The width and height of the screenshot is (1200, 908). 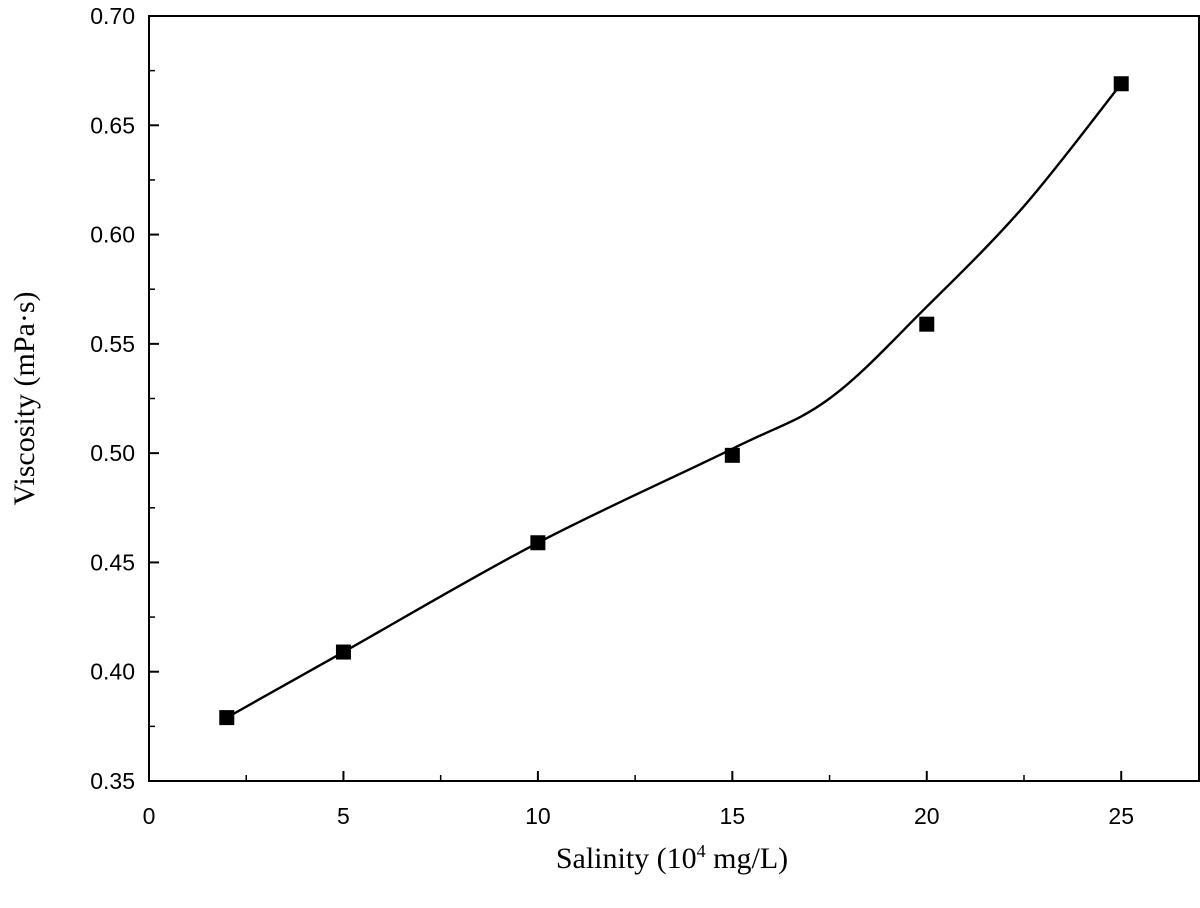 I want to click on x-tick-label: 0, so click(x=149, y=816).